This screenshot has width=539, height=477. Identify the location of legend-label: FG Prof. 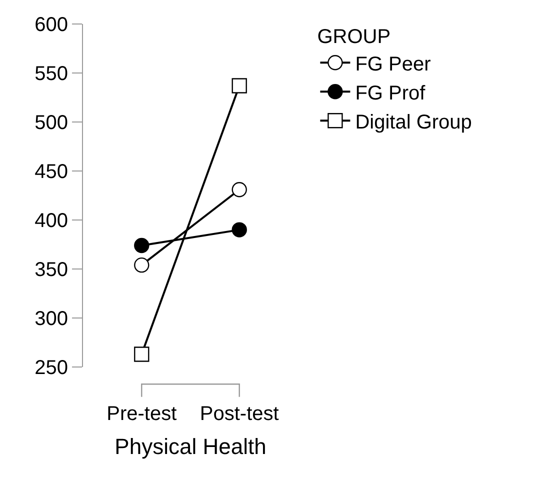
(390, 93).